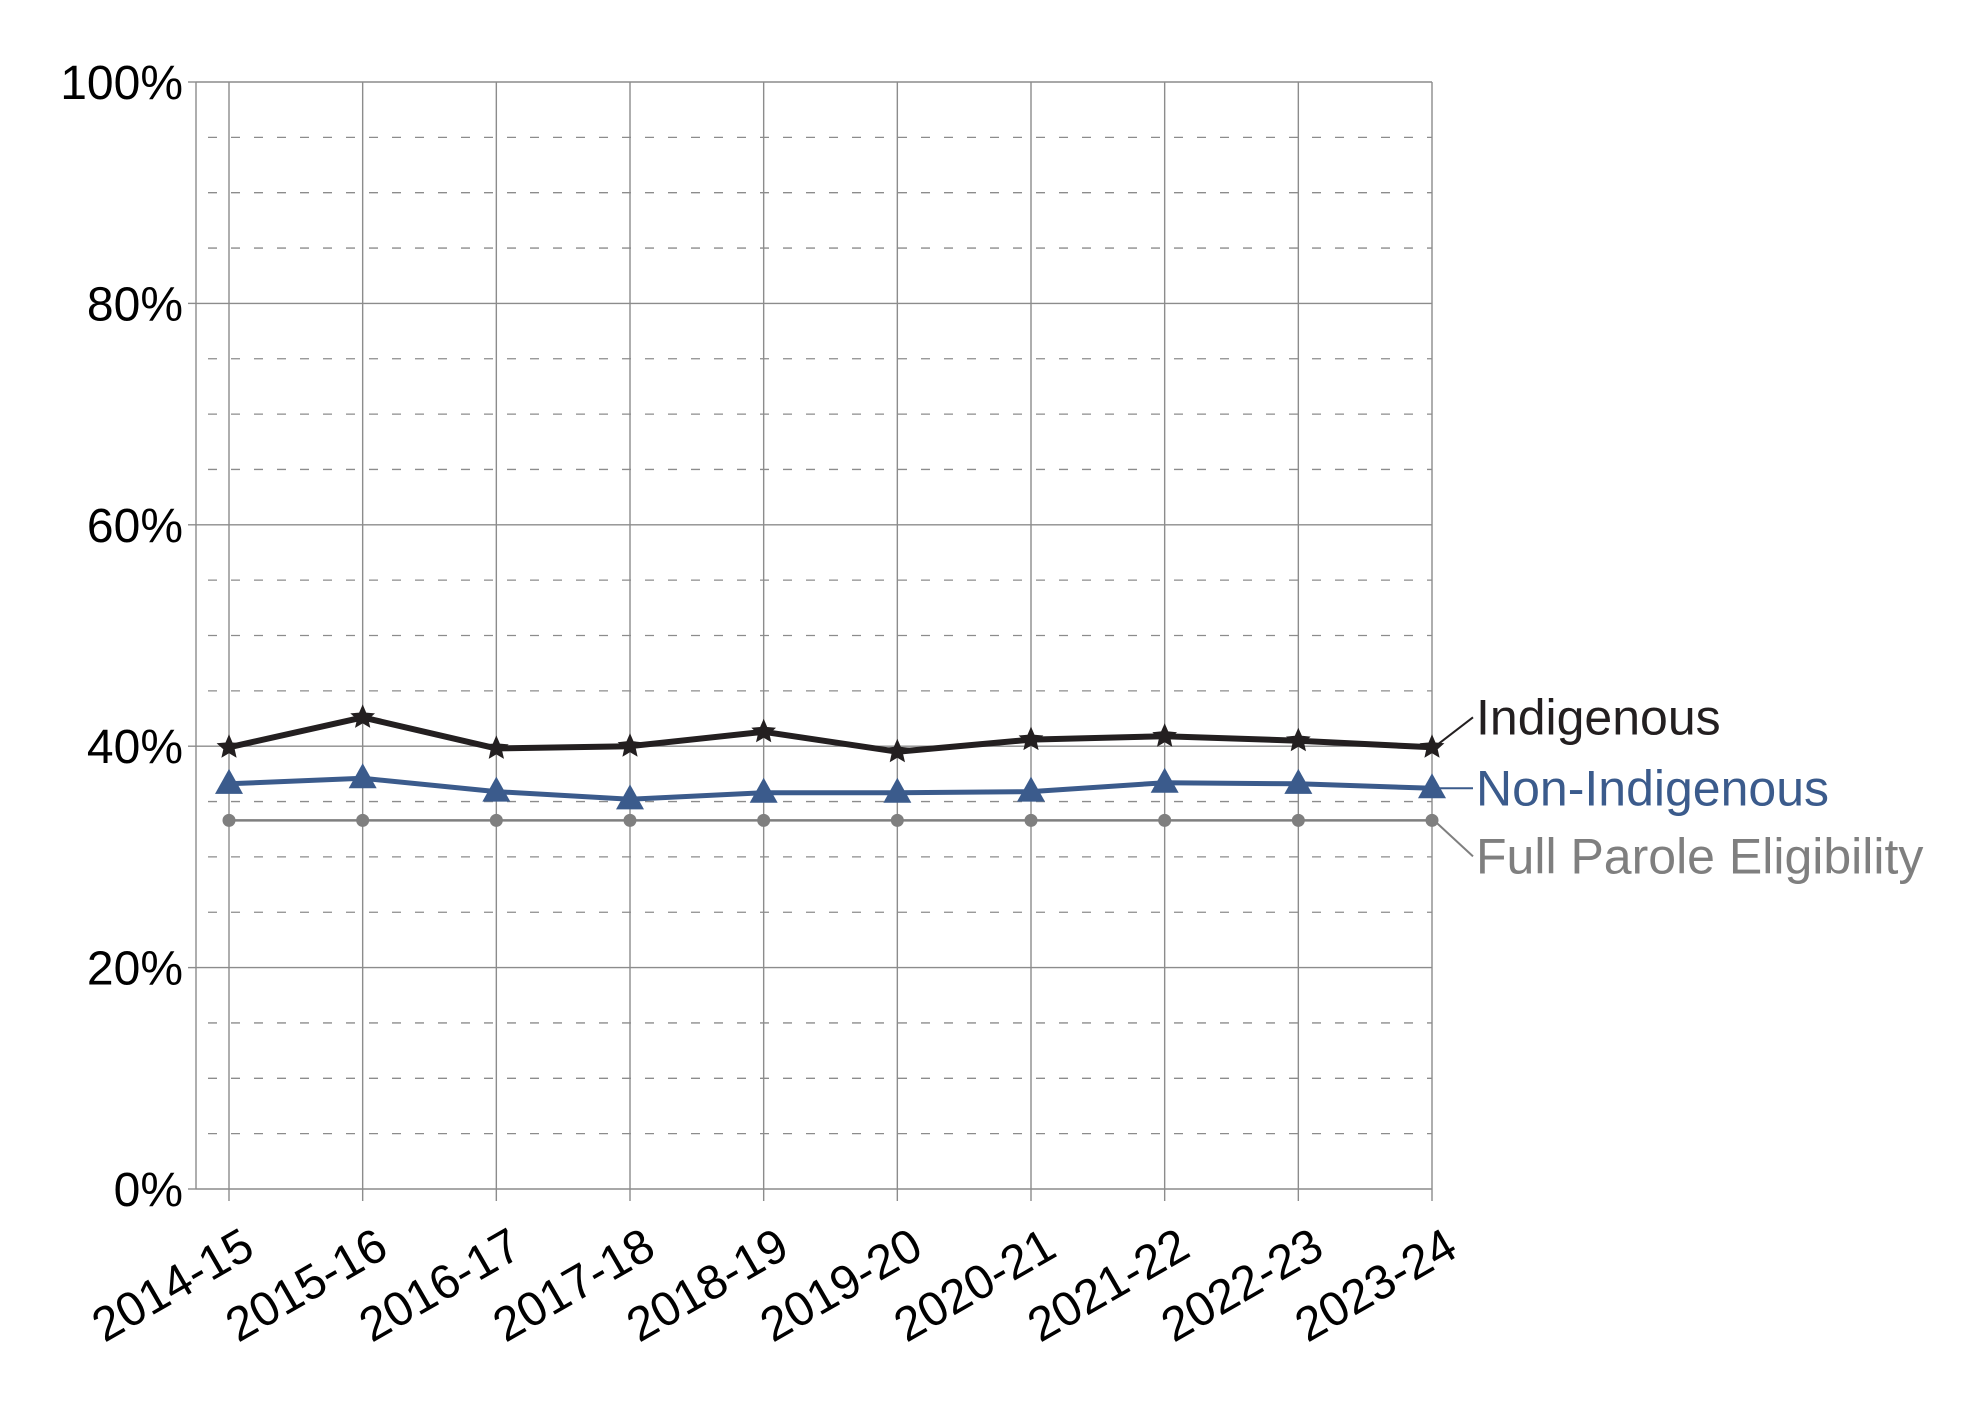 The image size is (1973, 1409). I want to click on leader-line-indigenous, so click(1453, 732).